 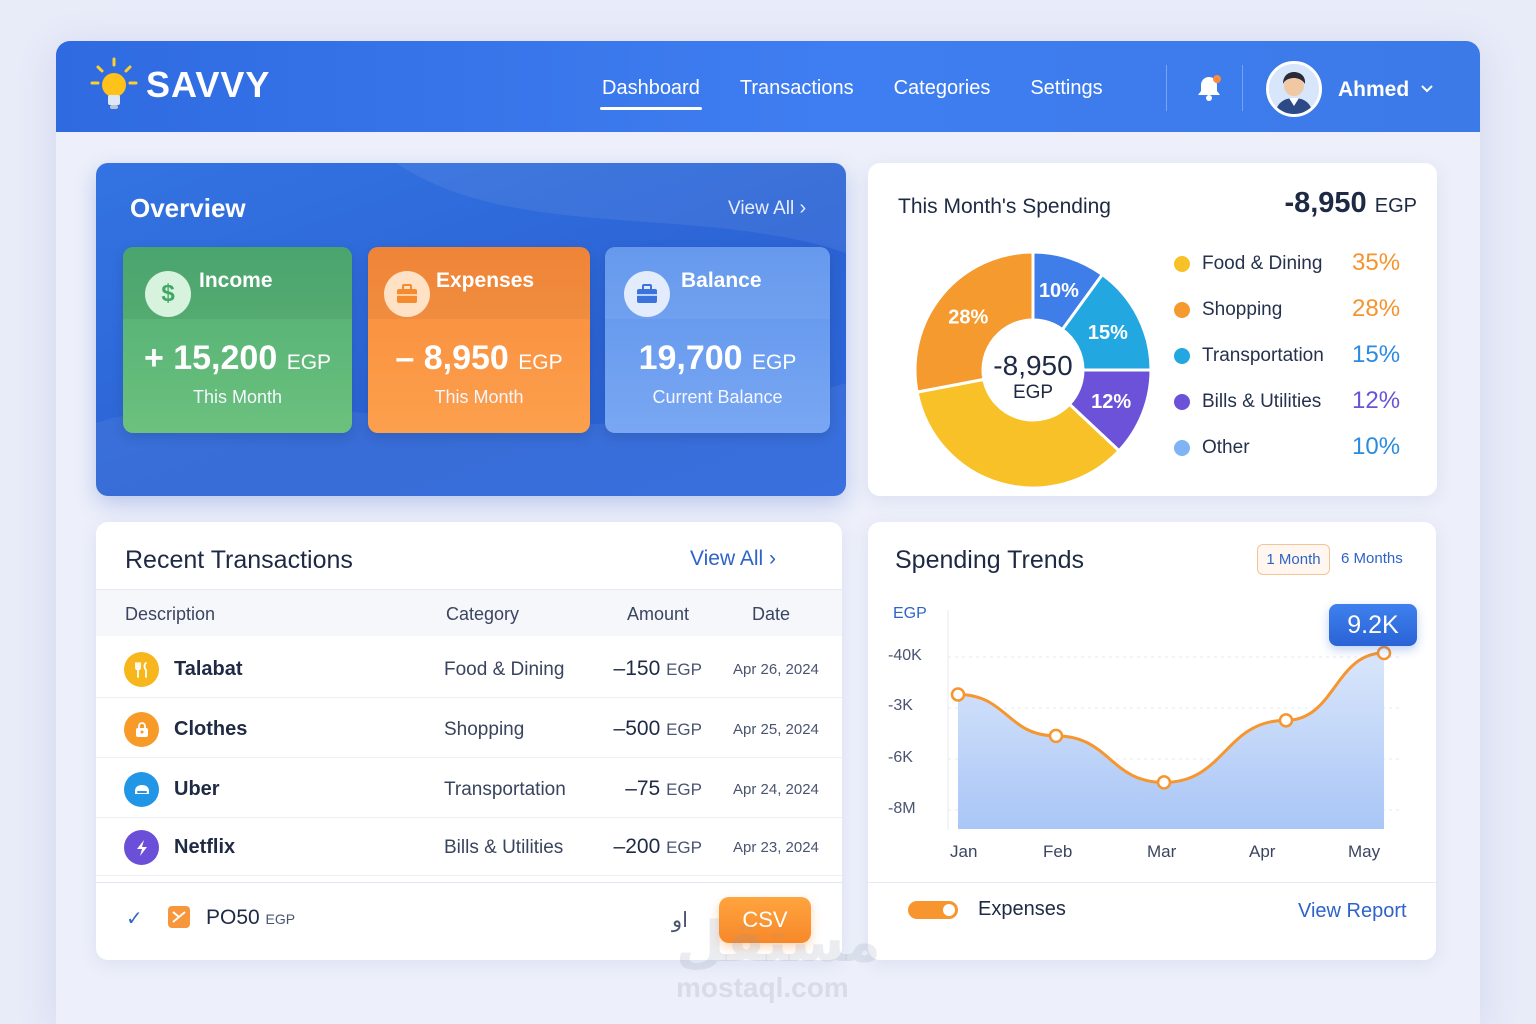 I want to click on transaction-amount: –150 EGP, so click(x=657, y=668).